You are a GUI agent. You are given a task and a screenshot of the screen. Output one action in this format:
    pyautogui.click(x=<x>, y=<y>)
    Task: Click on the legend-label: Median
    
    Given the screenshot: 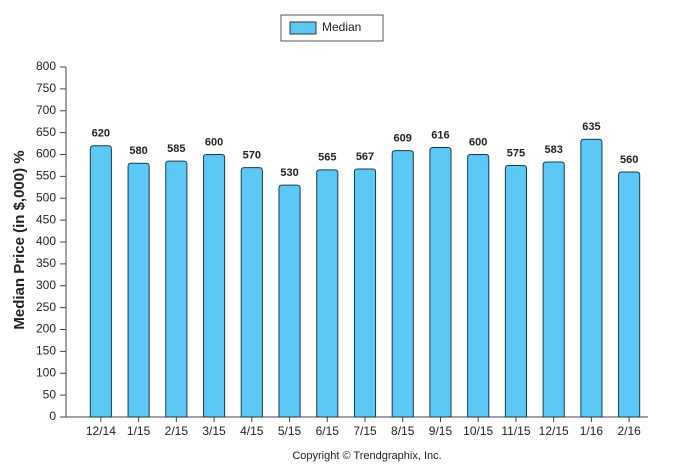 What is the action you would take?
    pyautogui.click(x=341, y=27)
    